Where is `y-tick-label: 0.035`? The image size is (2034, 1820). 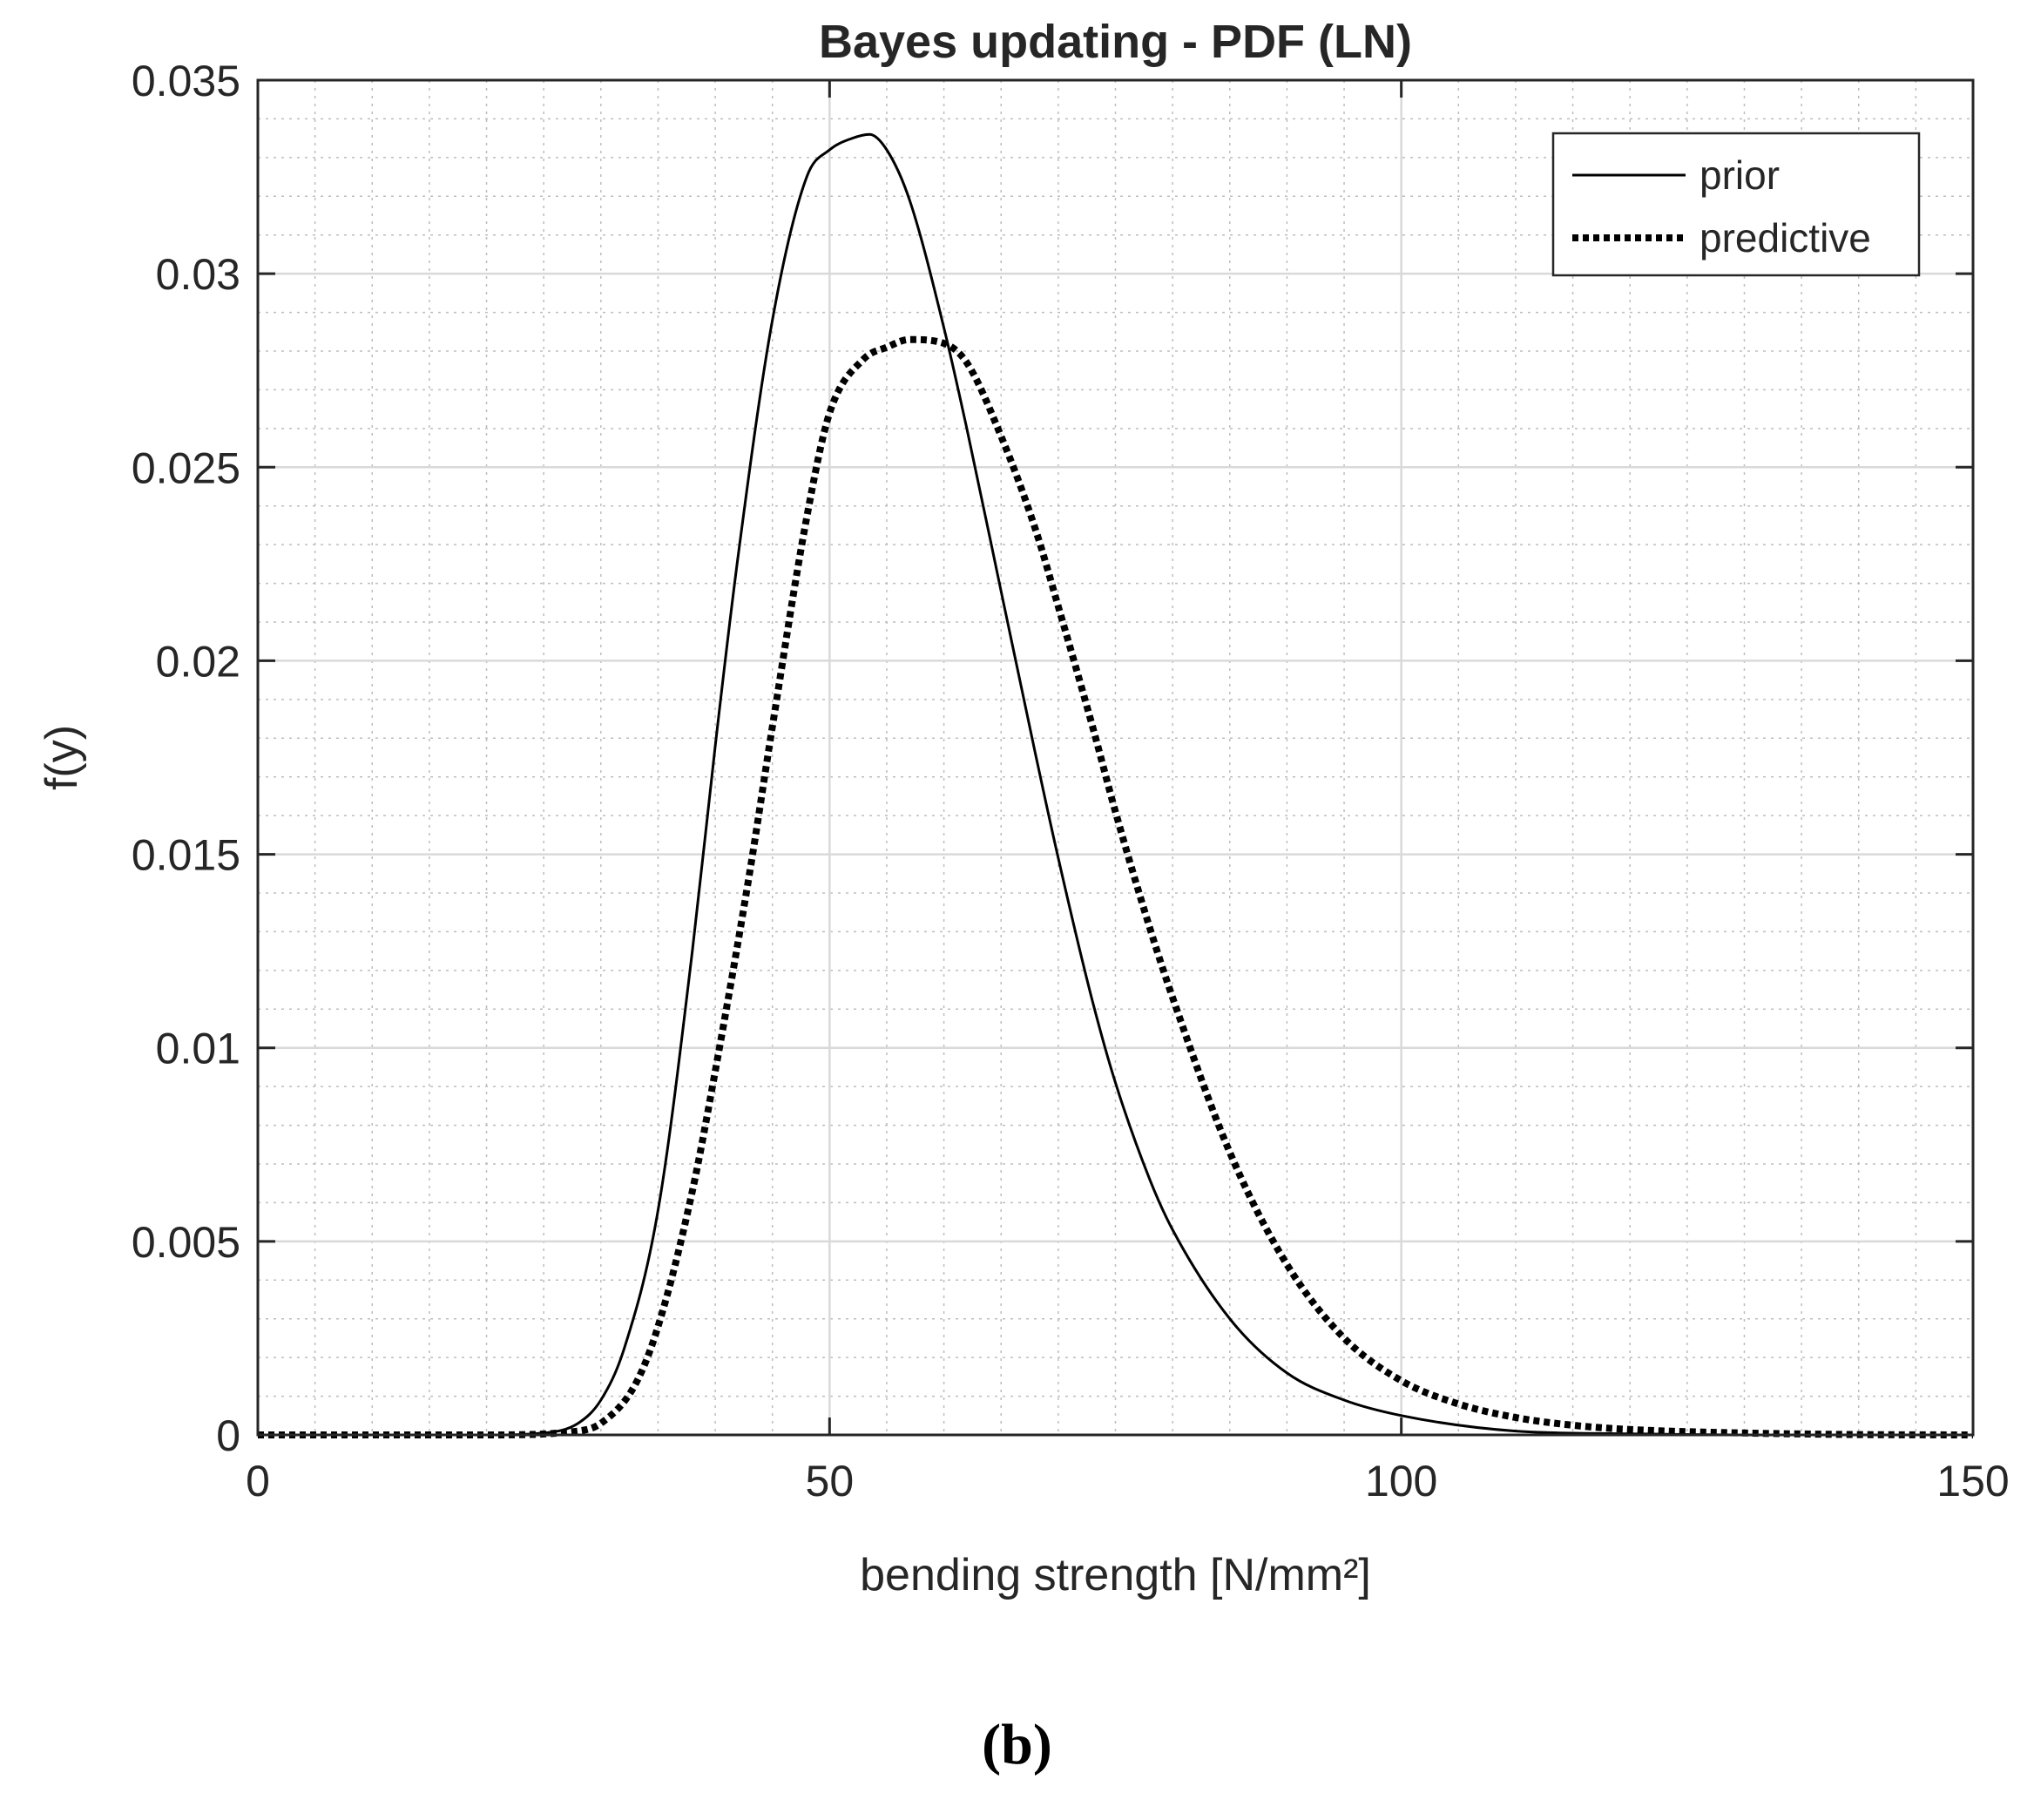
y-tick-label: 0.035 is located at coordinates (186, 81).